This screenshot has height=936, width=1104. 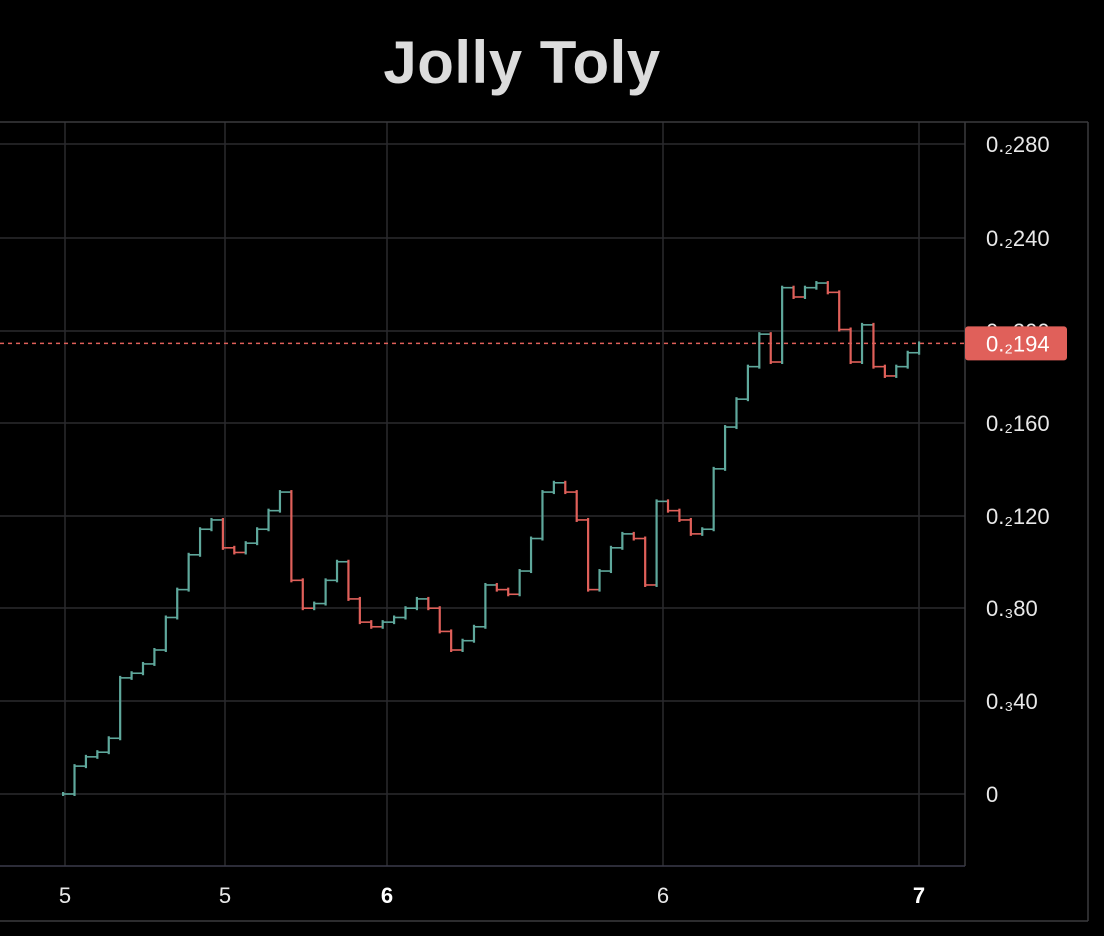 I want to click on y-tick-label: 0.₂280, so click(x=1018, y=144).